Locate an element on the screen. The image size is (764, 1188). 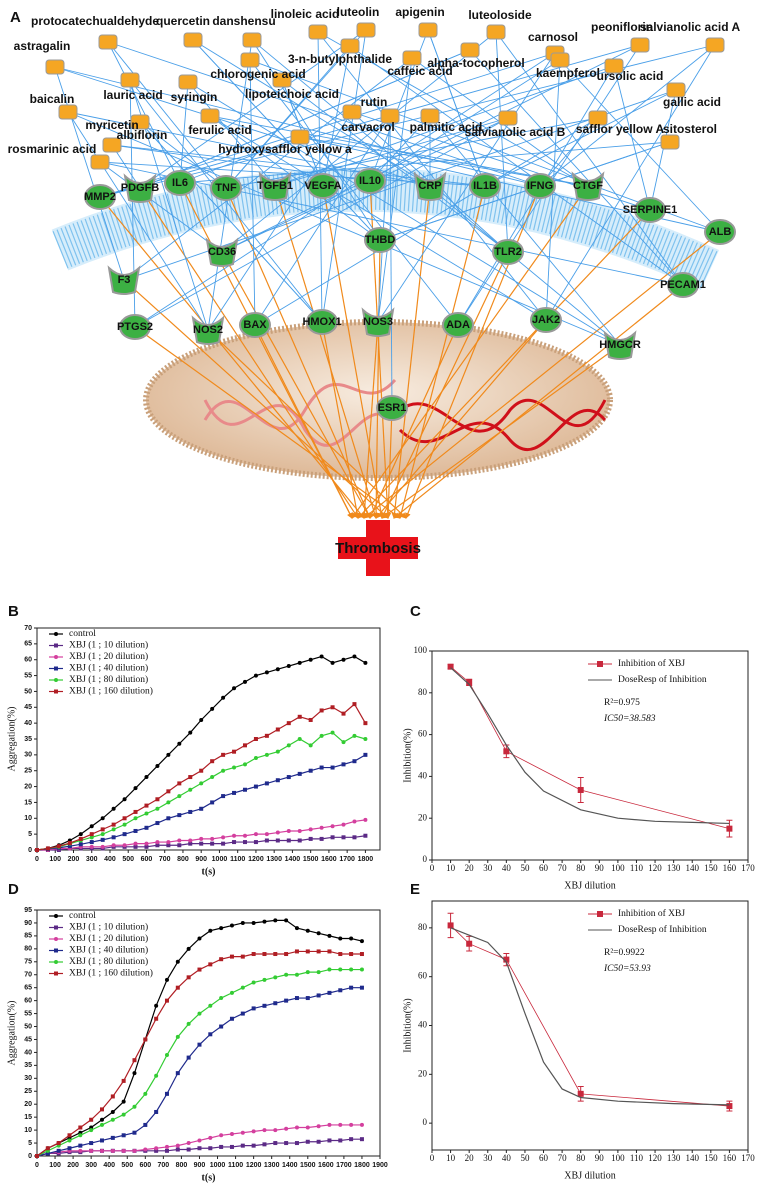
x-tick-label: 800 is located at coordinates (182, 1165).